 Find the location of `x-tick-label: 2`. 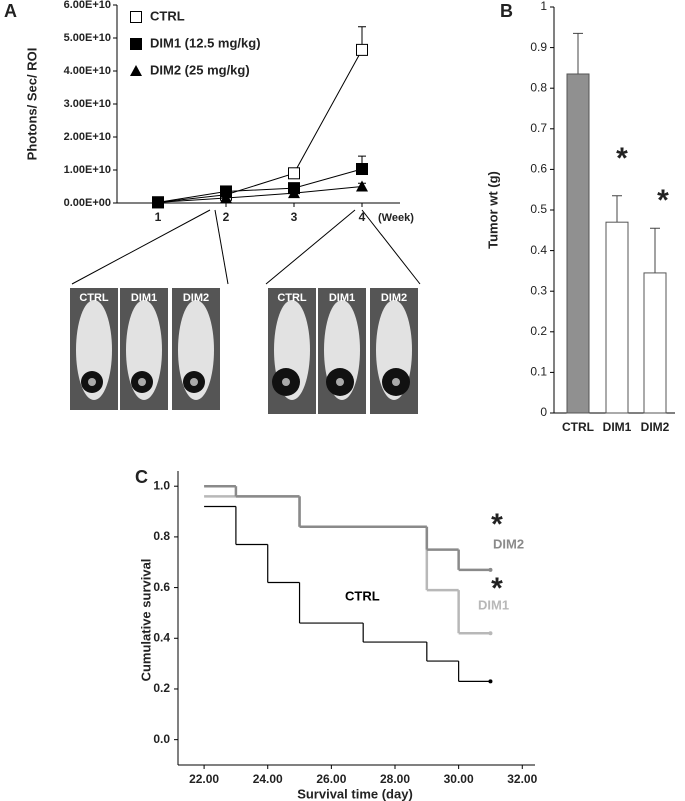

x-tick-label: 2 is located at coordinates (226, 217).